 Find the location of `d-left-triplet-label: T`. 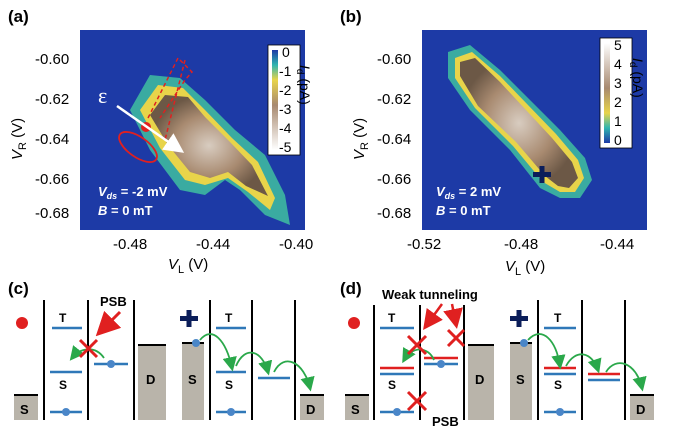

d-left-triplet-label: T is located at coordinates (392, 318).